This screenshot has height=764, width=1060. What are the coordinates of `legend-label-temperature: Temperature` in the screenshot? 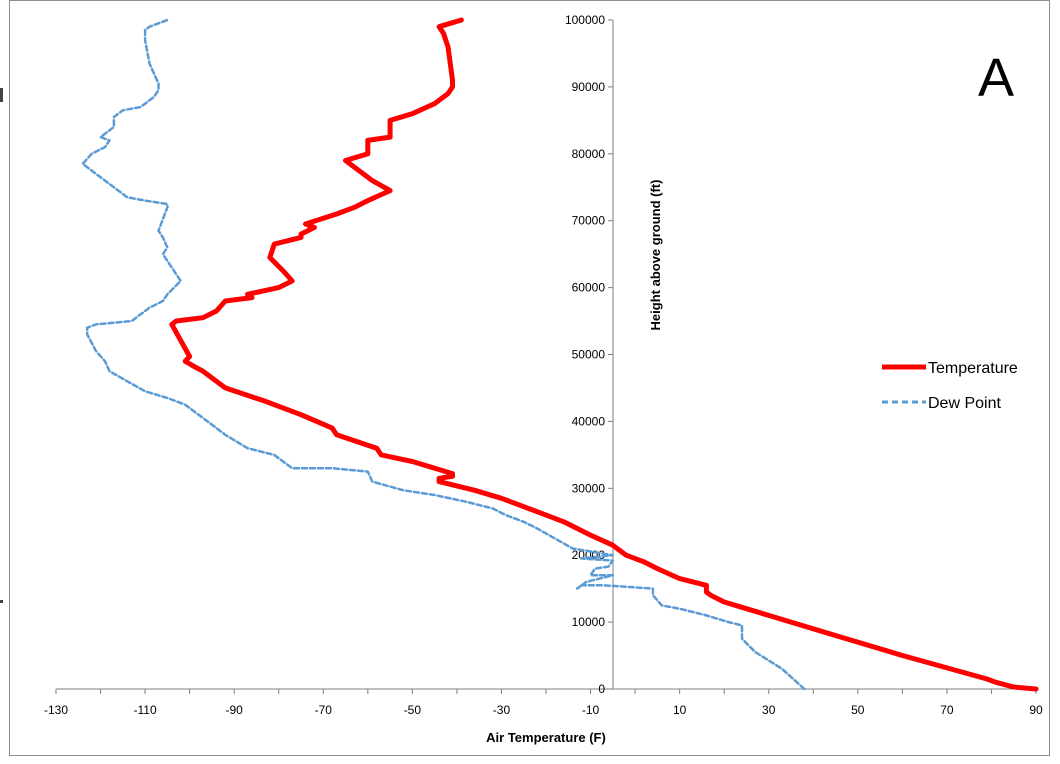 It's located at (973, 368).